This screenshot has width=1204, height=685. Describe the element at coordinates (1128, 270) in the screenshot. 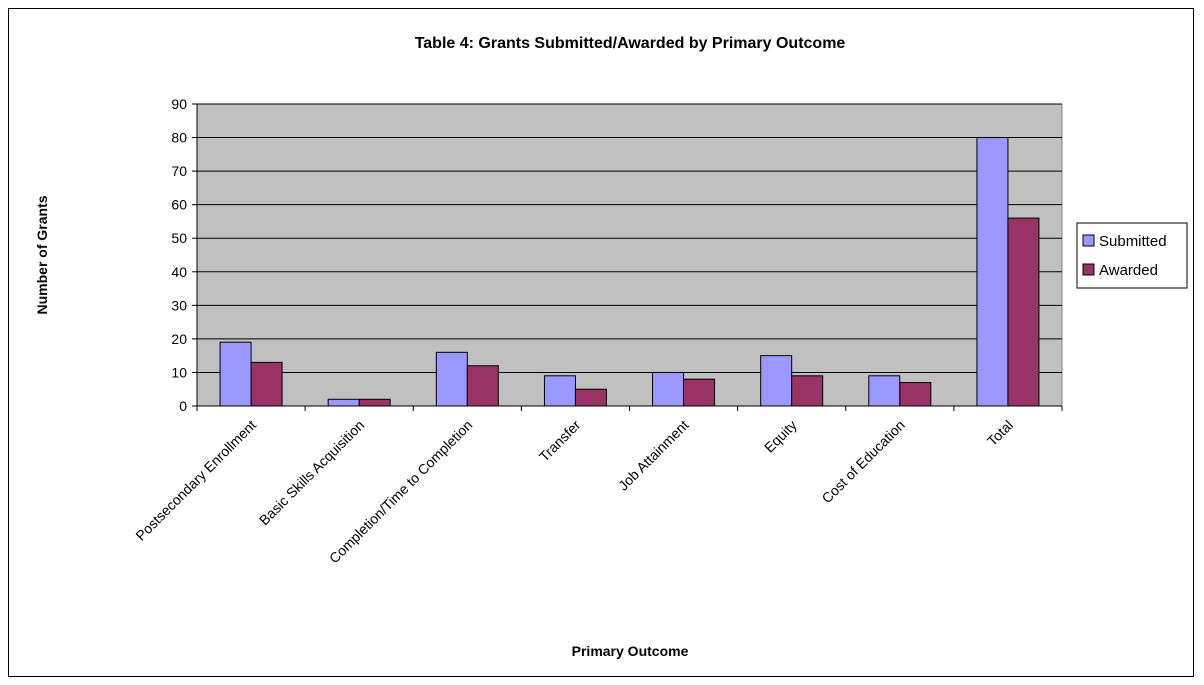

I see `legend-label: Awarded` at that location.